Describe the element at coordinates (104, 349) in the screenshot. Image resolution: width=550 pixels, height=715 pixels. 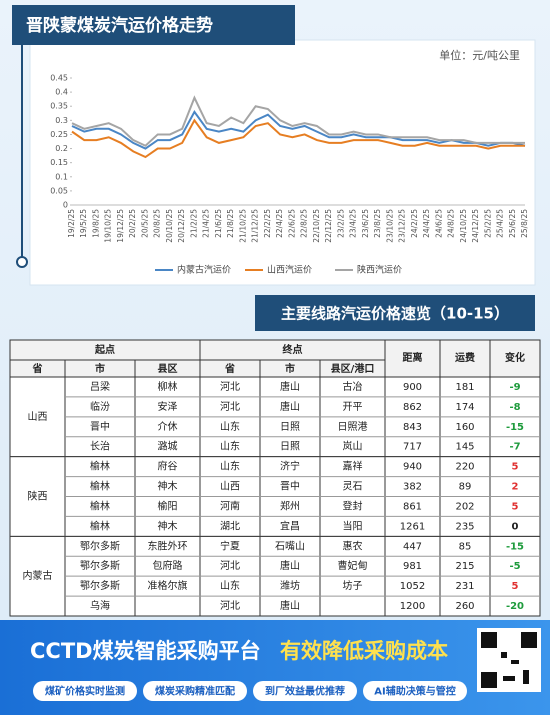
I see `header-cell: 起点` at that location.